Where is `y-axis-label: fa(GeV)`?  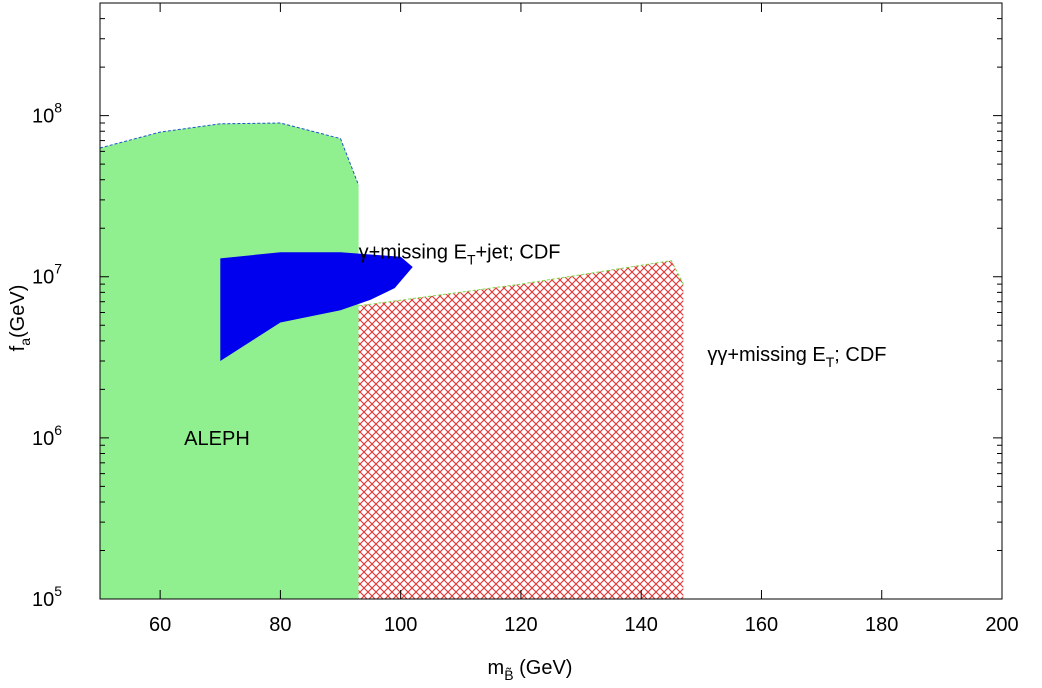
y-axis-label: fa(GeV) is located at coordinates (20, 318).